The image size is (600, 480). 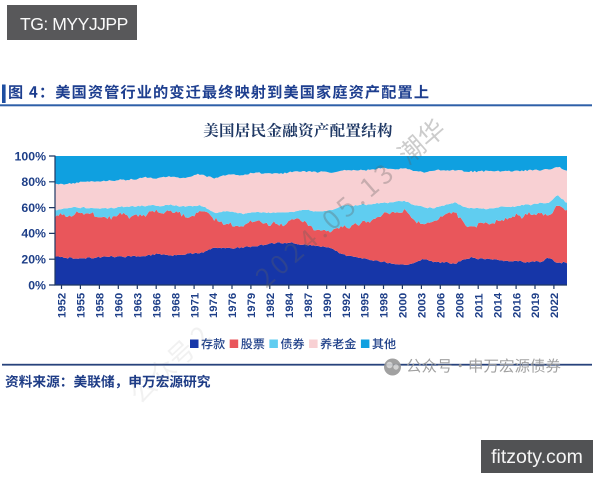 I want to click on svg-text: 1984, so click(x=290, y=305).